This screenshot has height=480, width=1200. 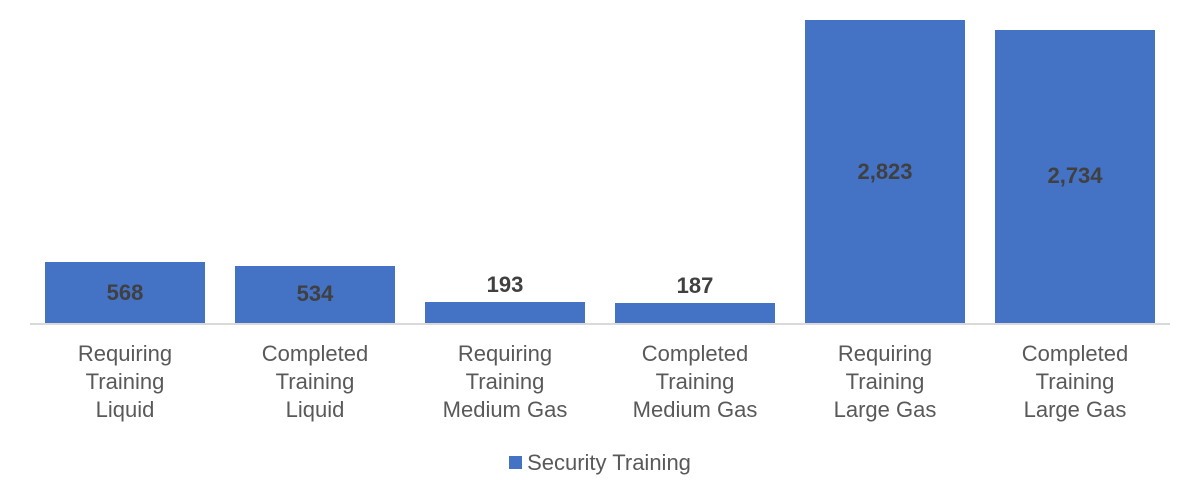 What do you see at coordinates (125, 381) in the screenshot?
I see `category-label: Requiring Training Liquid` at bounding box center [125, 381].